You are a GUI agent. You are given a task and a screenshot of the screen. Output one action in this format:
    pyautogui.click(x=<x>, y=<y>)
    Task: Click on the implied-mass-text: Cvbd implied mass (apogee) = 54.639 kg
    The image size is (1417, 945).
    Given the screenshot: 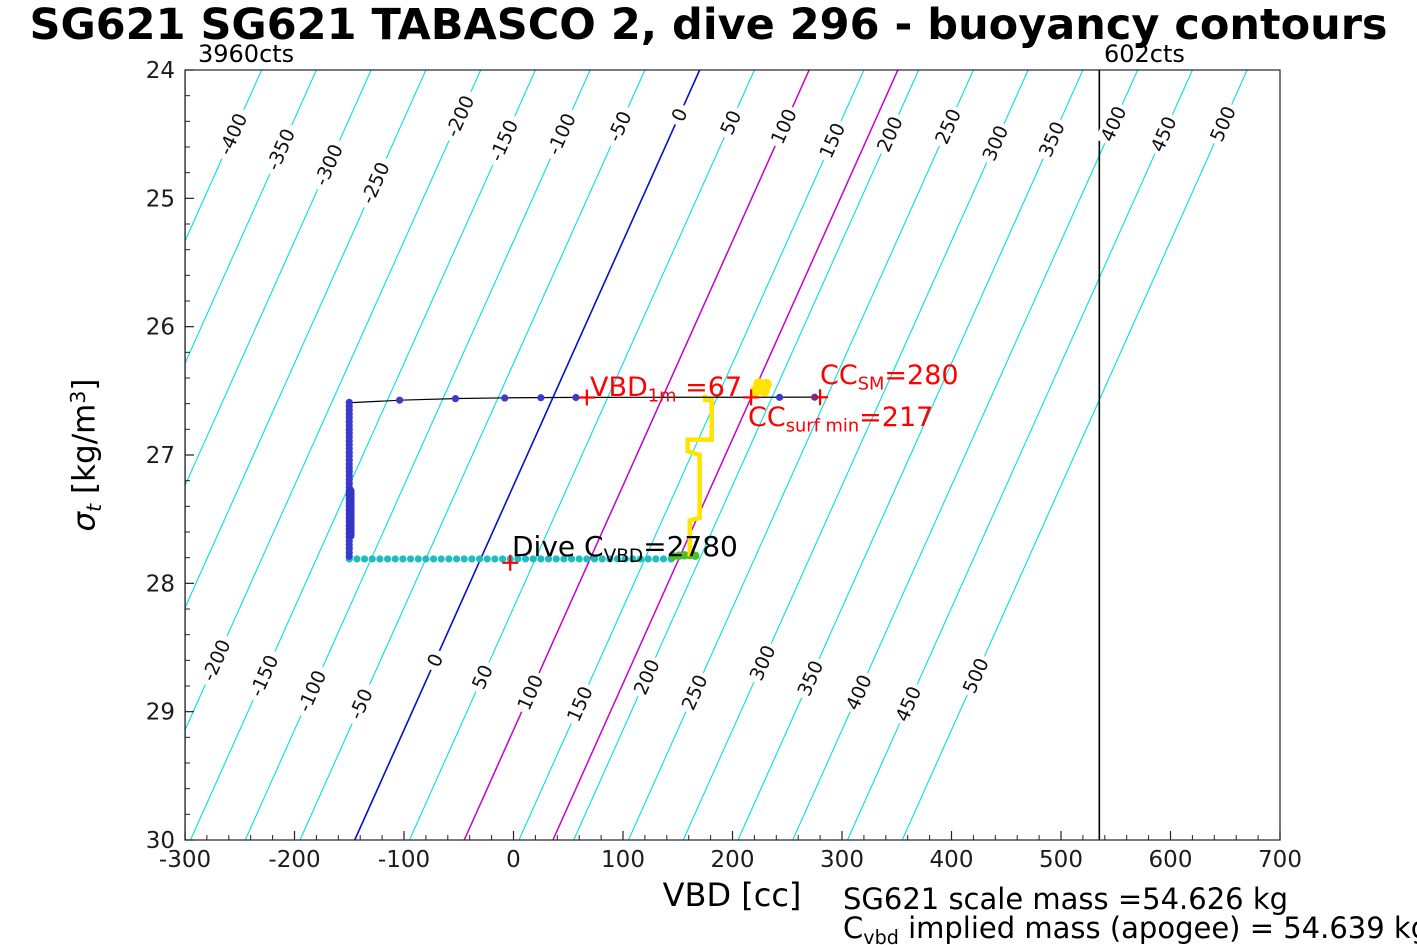 What is the action you would take?
    pyautogui.click(x=1130, y=928)
    